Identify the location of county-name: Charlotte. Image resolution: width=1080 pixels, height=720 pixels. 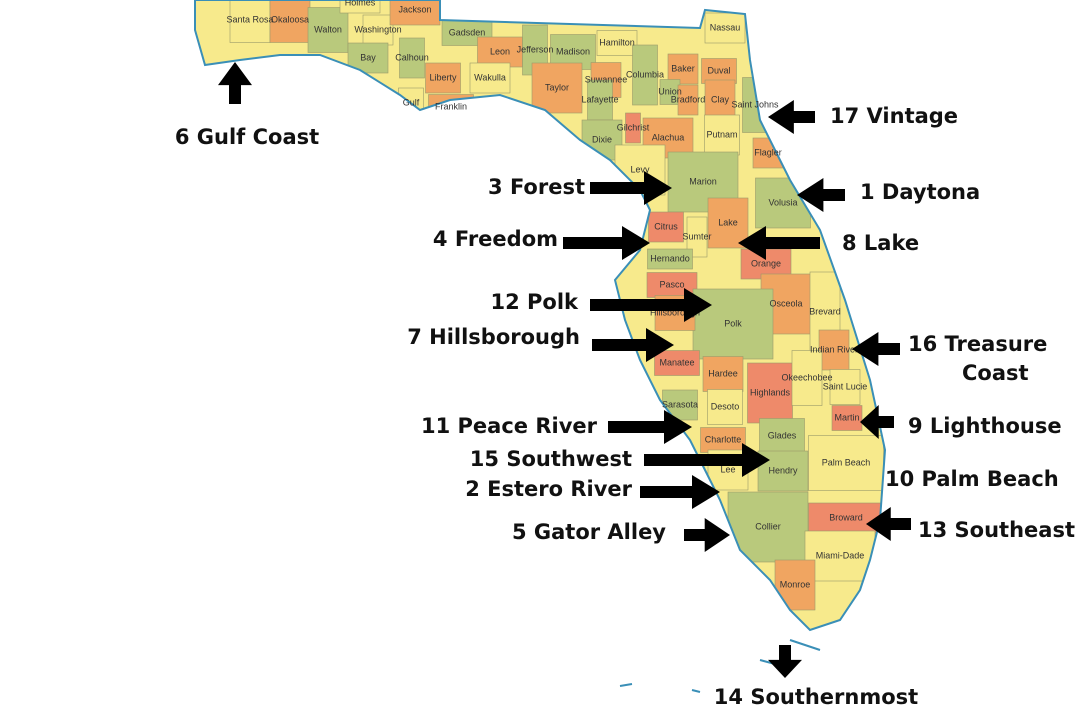
(723, 439).